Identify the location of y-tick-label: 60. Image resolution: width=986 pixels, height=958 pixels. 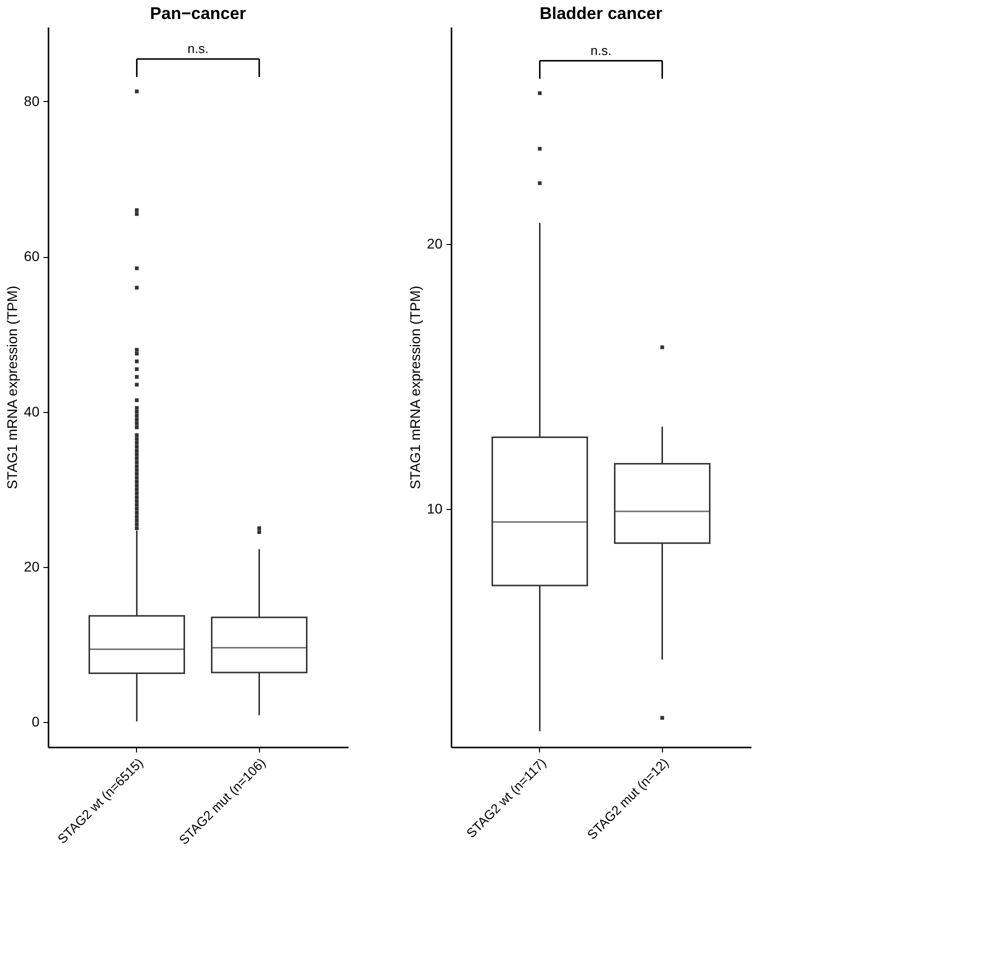
(32, 256).